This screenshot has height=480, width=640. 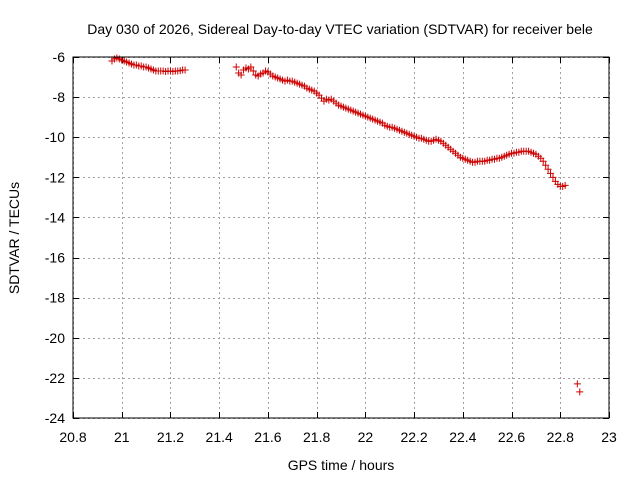 I want to click on x-tick-label: 21.4, so click(x=219, y=437).